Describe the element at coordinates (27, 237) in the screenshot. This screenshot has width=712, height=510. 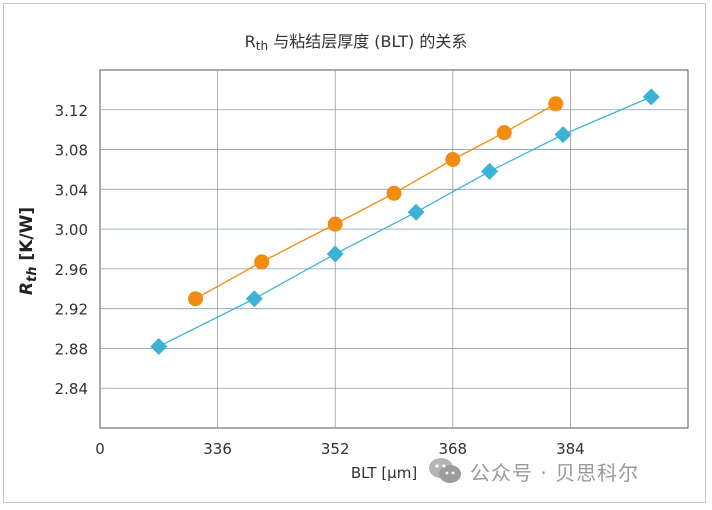
I see `y-axis-label-unit: [K/W]` at that location.